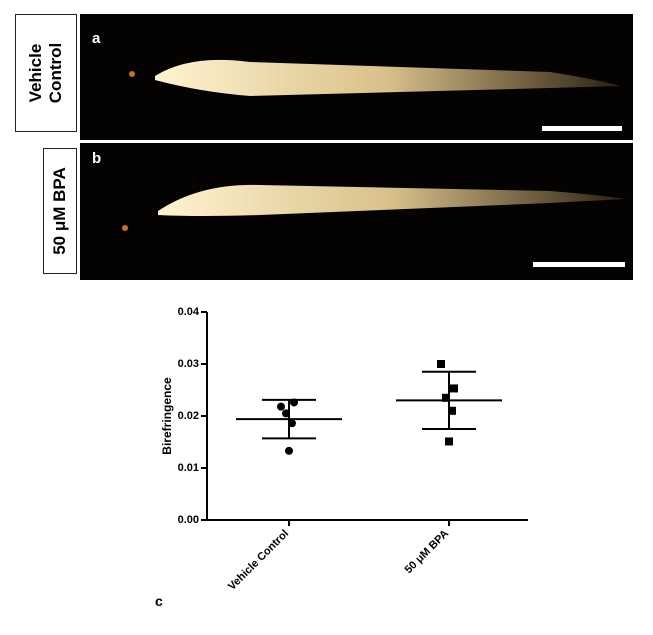 Image resolution: width=653 pixels, height=635 pixels. Describe the element at coordinates (96, 38) in the screenshot. I see `panel-label: a` at that location.